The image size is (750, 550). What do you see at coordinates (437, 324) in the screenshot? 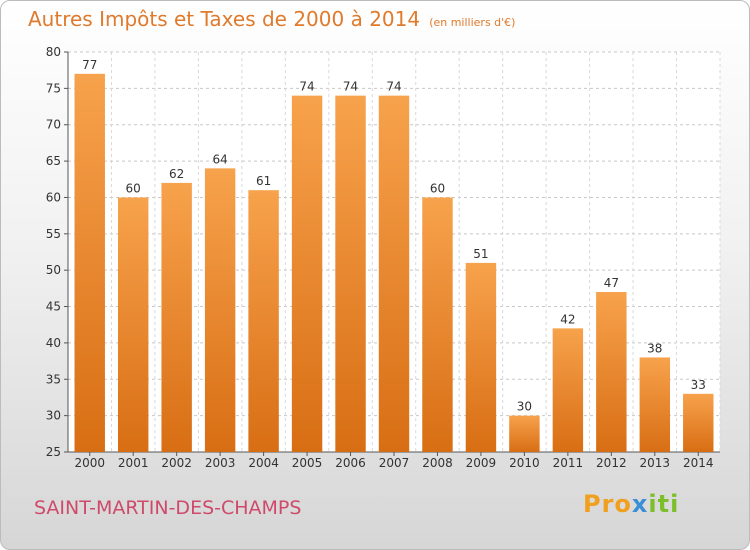
I see `bar-2008` at bounding box center [437, 324].